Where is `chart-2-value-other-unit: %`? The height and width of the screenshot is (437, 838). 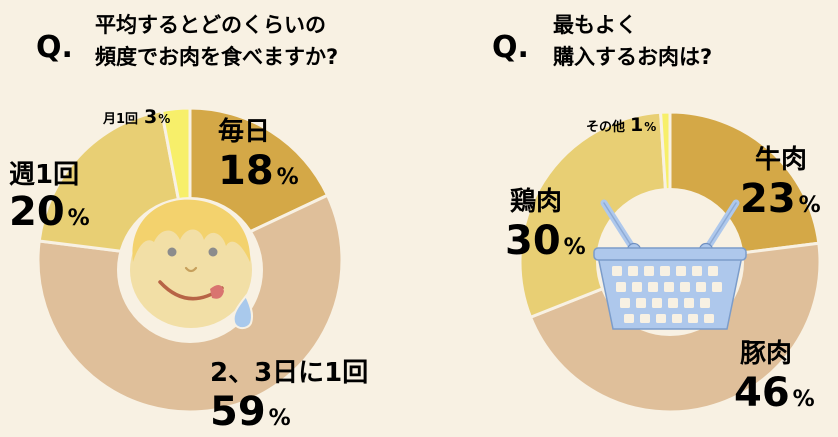 chart-2-value-other-unit: % is located at coordinates (650, 127).